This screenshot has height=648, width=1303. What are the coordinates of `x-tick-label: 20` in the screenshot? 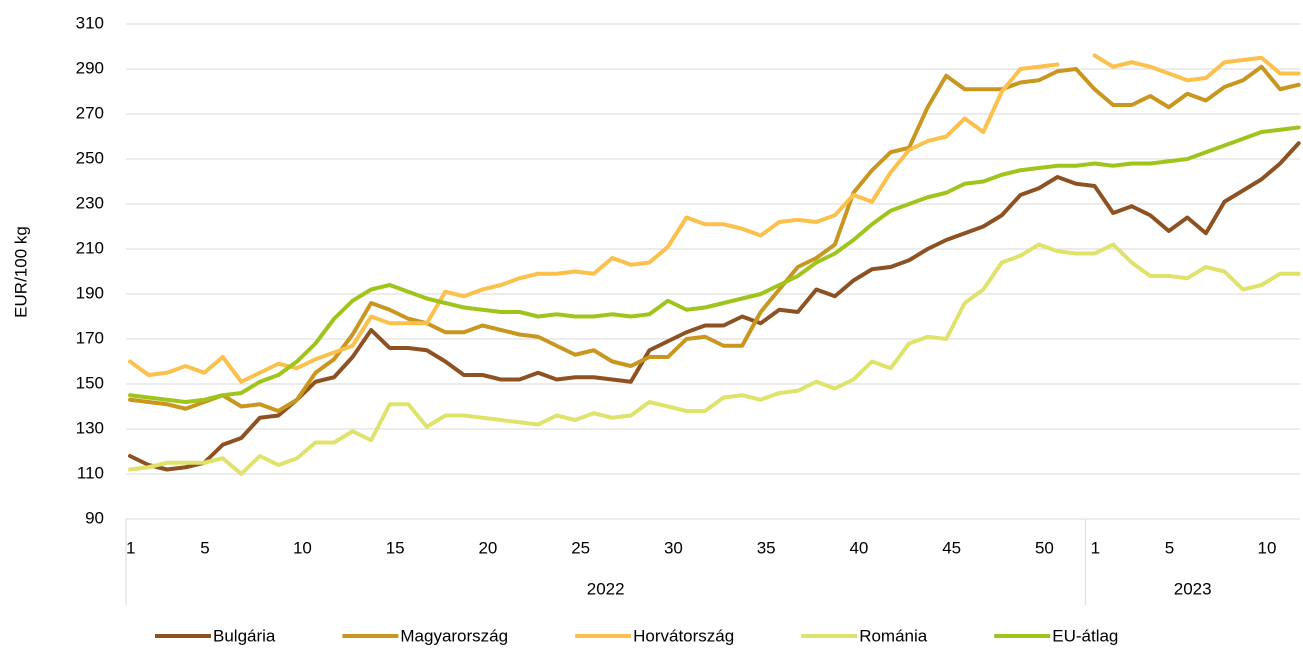 It's located at (487, 547).